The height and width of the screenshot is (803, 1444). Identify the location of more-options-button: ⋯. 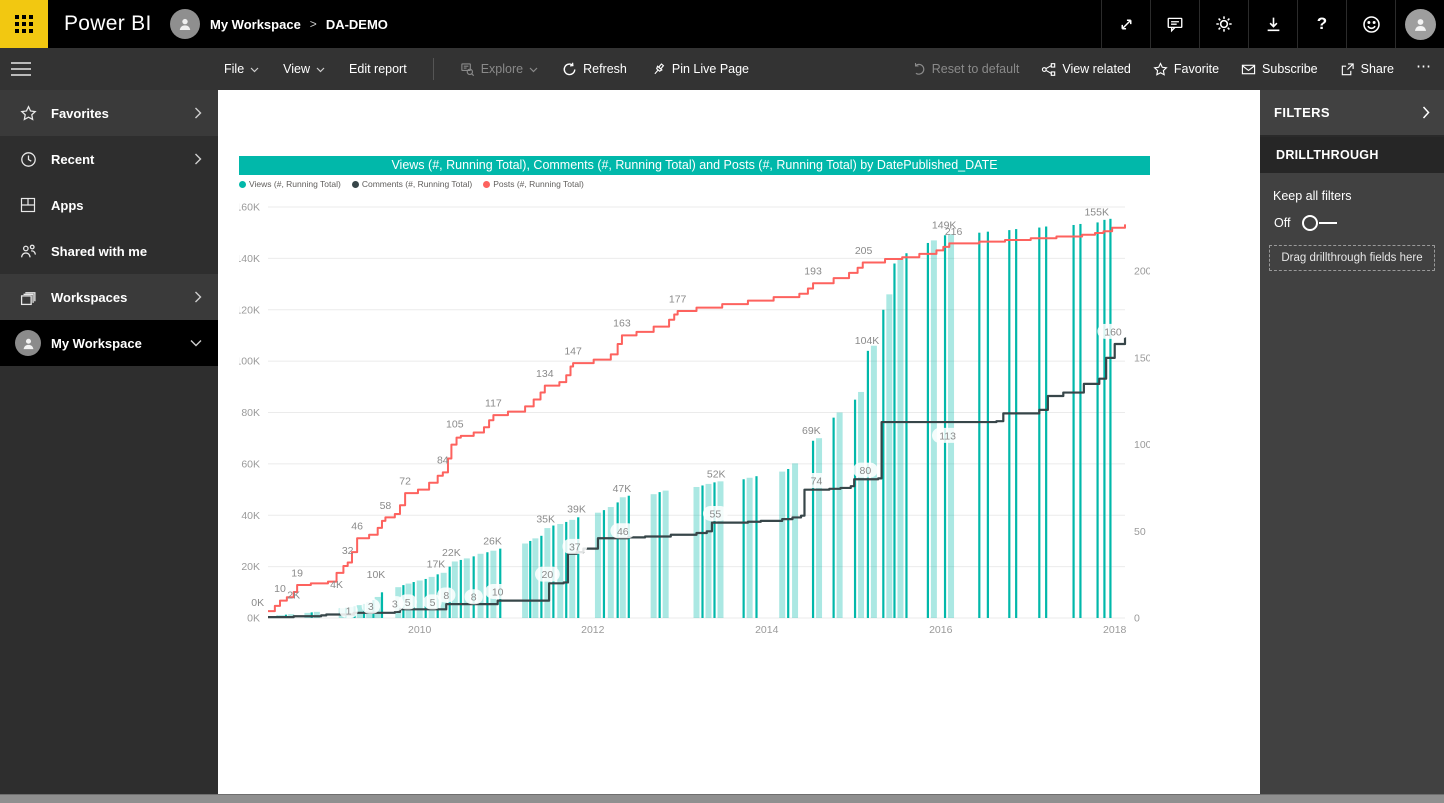
(1424, 69).